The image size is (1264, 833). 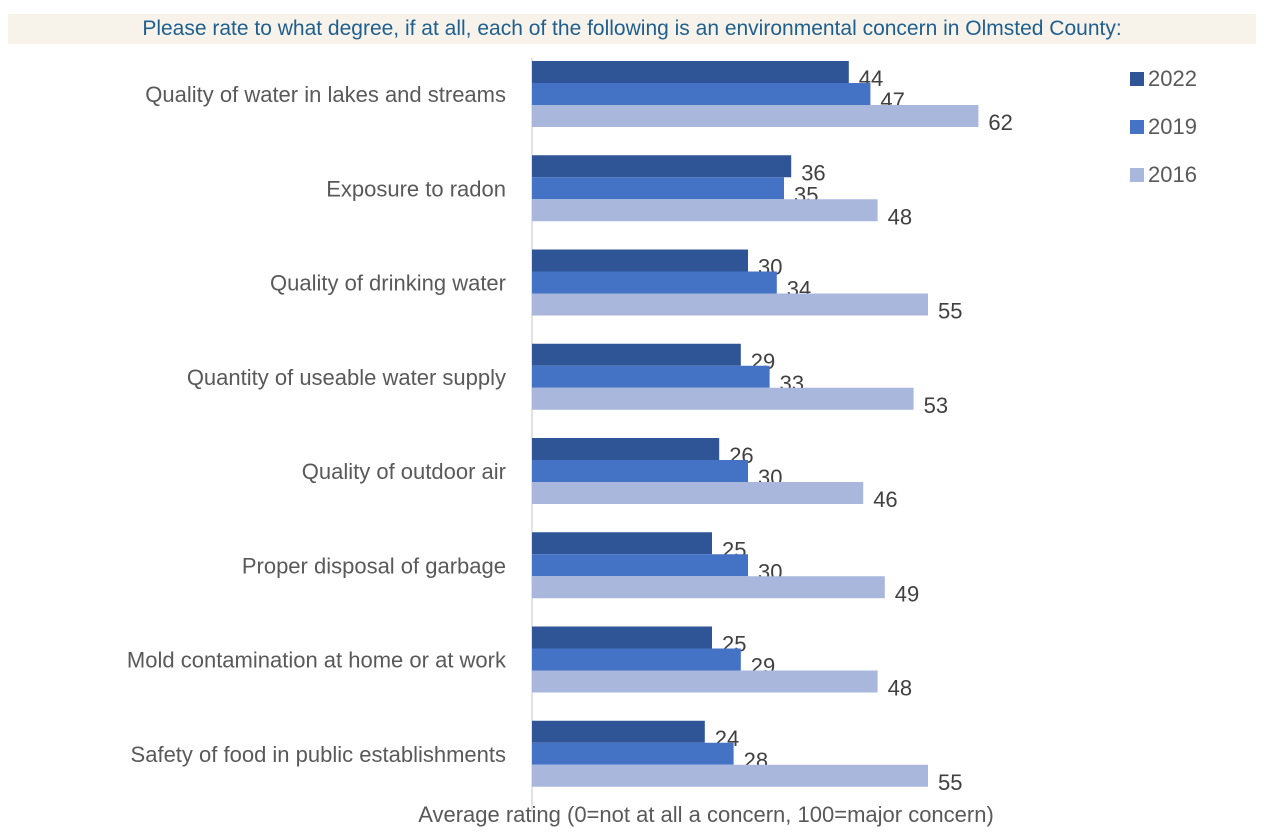 I want to click on legend-label-2019: 2019, so click(x=1172, y=126).